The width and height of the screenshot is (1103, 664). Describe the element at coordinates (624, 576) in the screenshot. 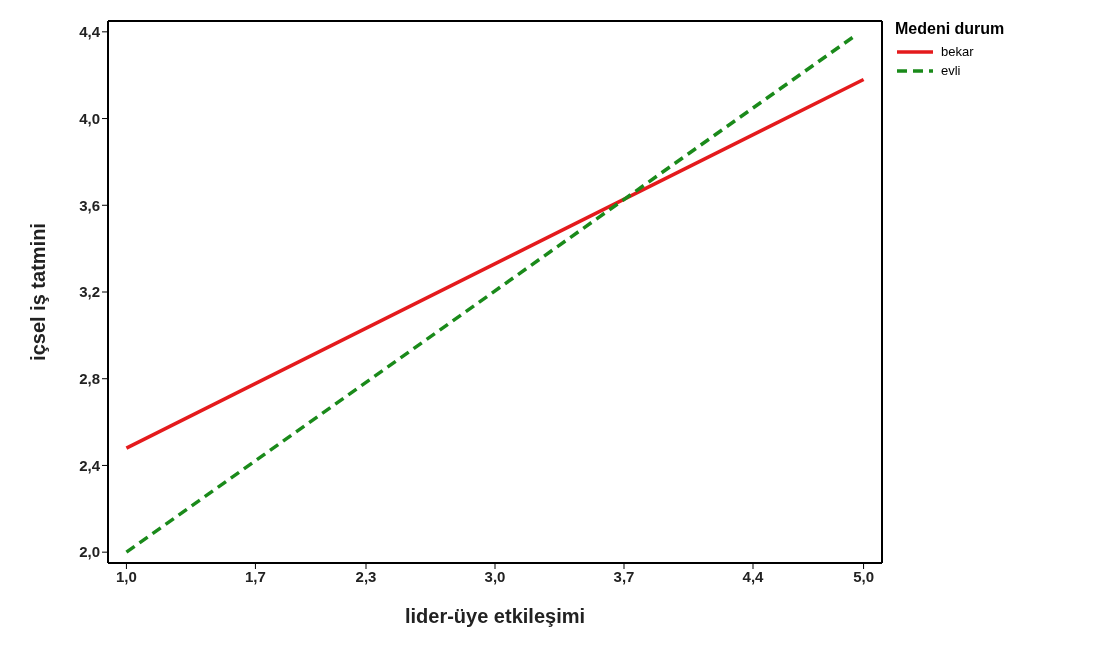

I see `x-tick-label: 3,7` at that location.